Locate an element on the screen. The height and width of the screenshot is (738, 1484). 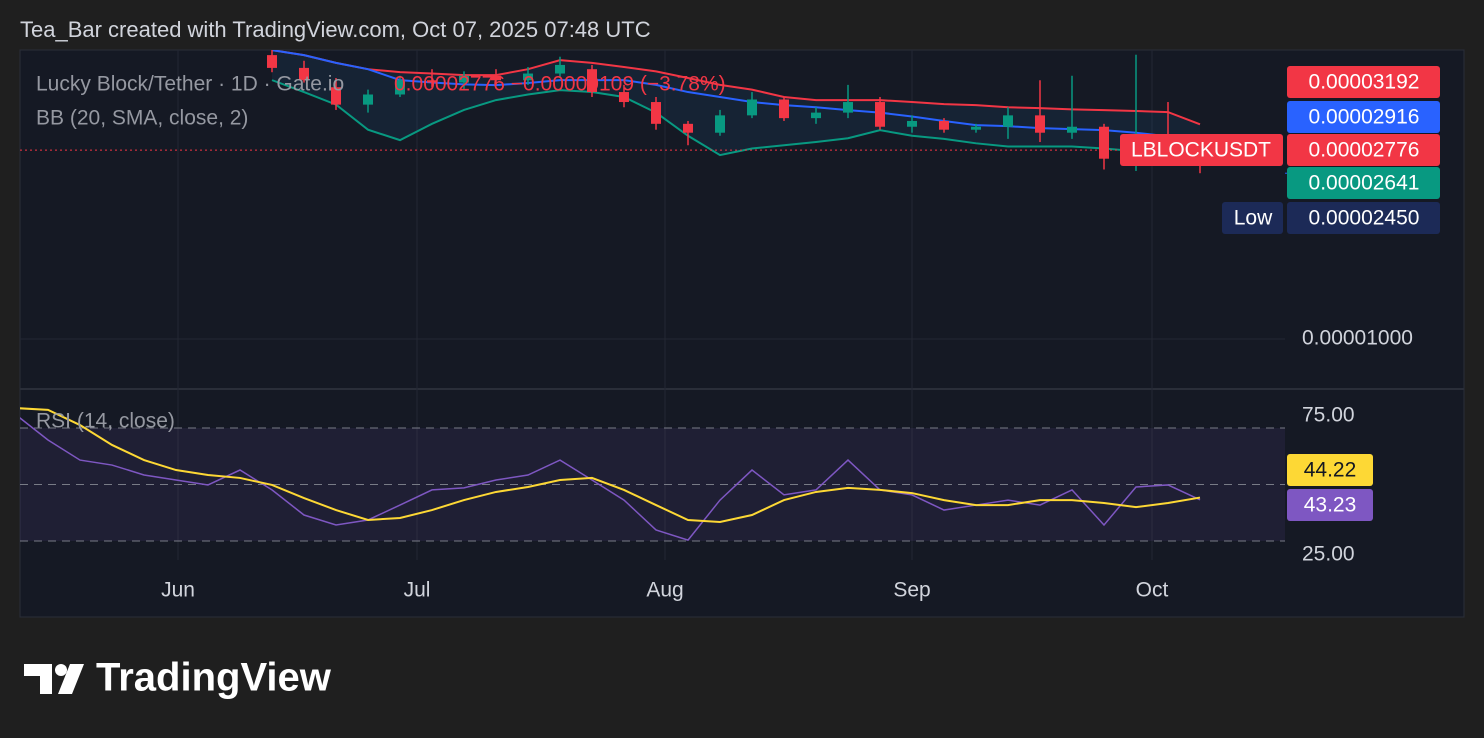
rsi-title: RSI (14, close) is located at coordinates (105, 421).